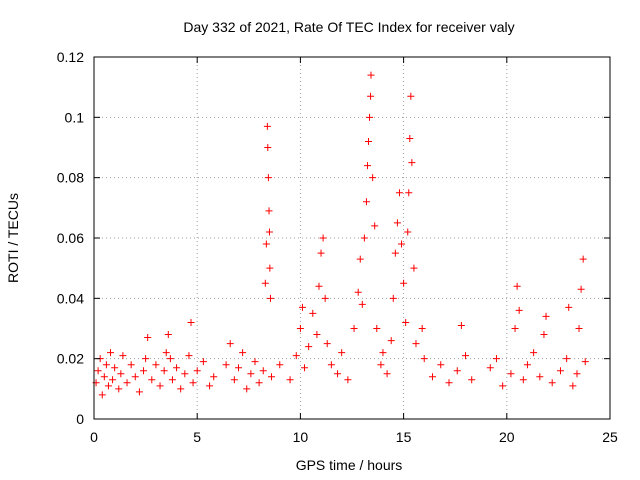 The height and width of the screenshot is (480, 640). I want to click on x-tick-label: 25, so click(610, 437).